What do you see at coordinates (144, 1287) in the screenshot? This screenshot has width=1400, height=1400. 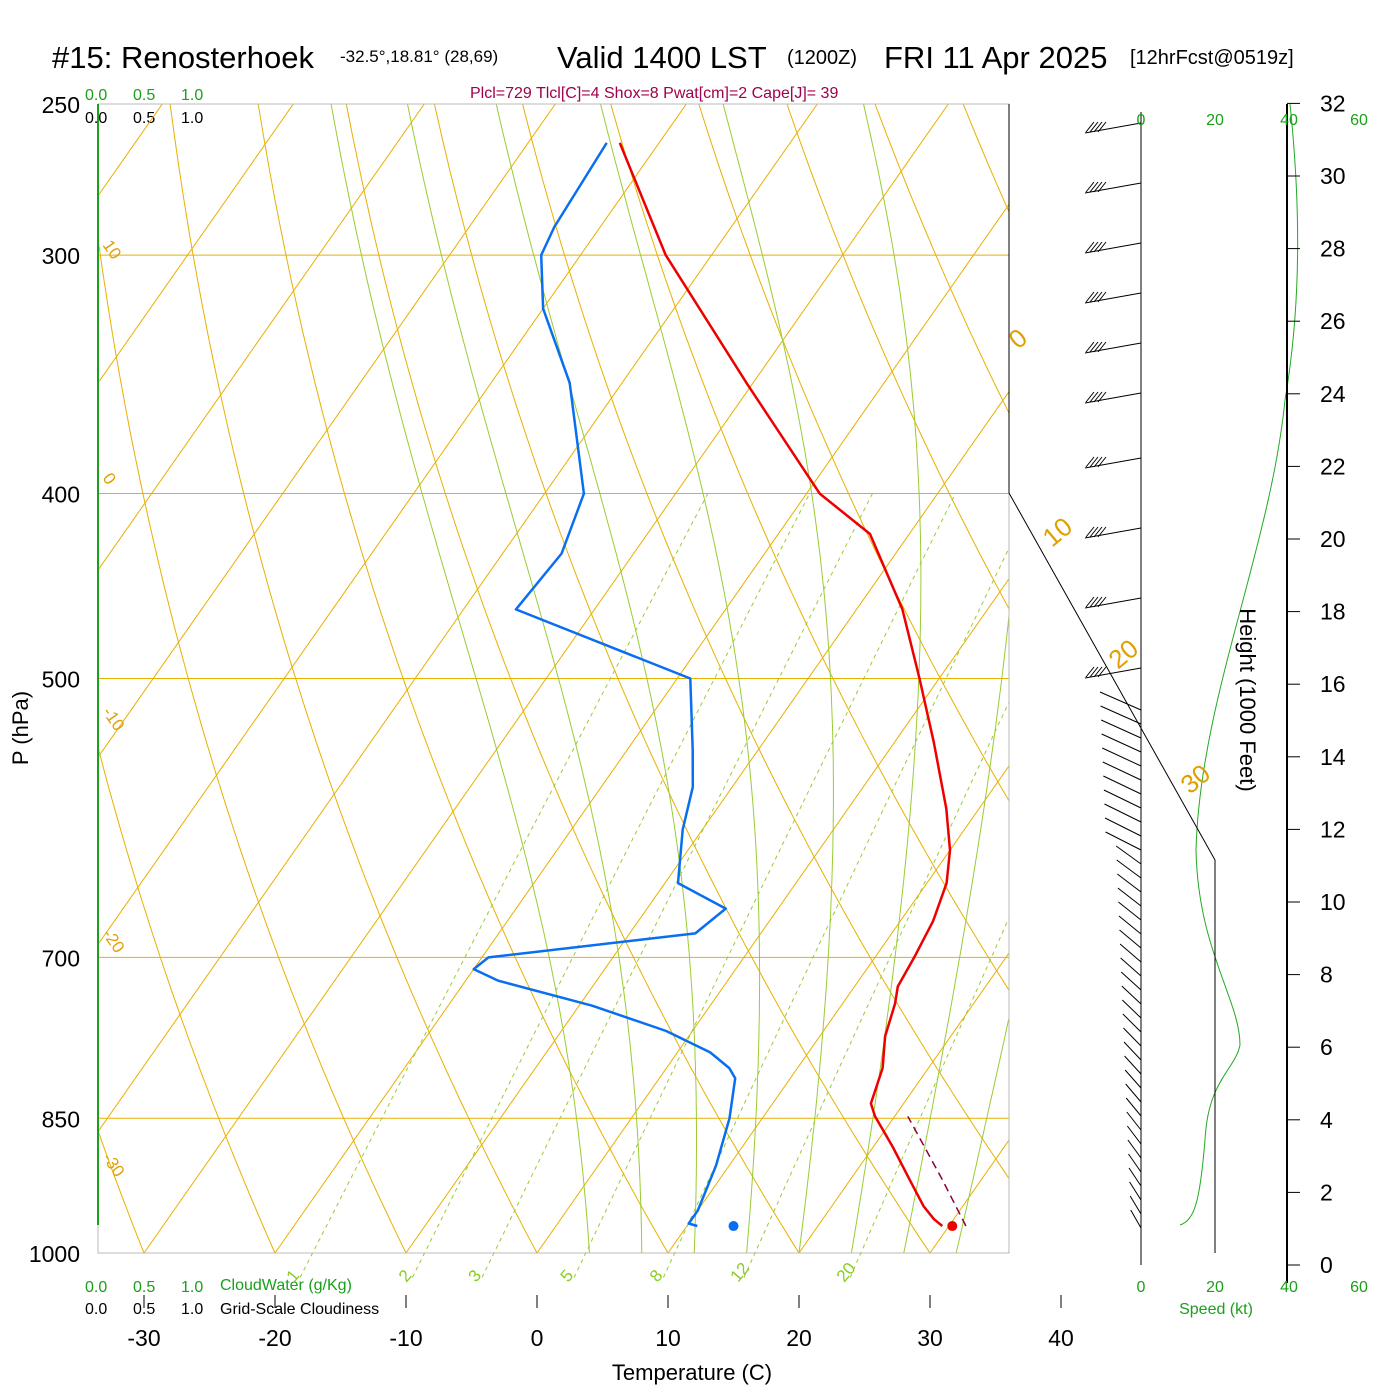 I see `cloudwater-bottom-tick: 0.5` at bounding box center [144, 1287].